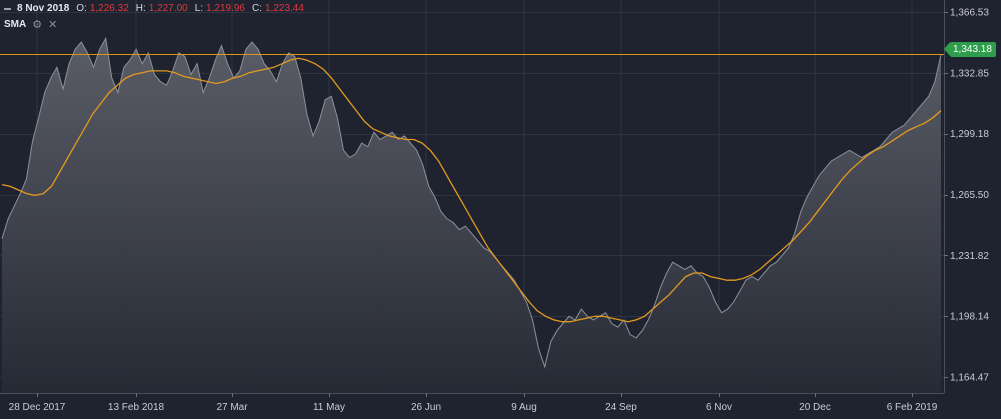  Describe the element at coordinates (140, 8) in the screenshot. I see `legend-high-label: H:` at that location.